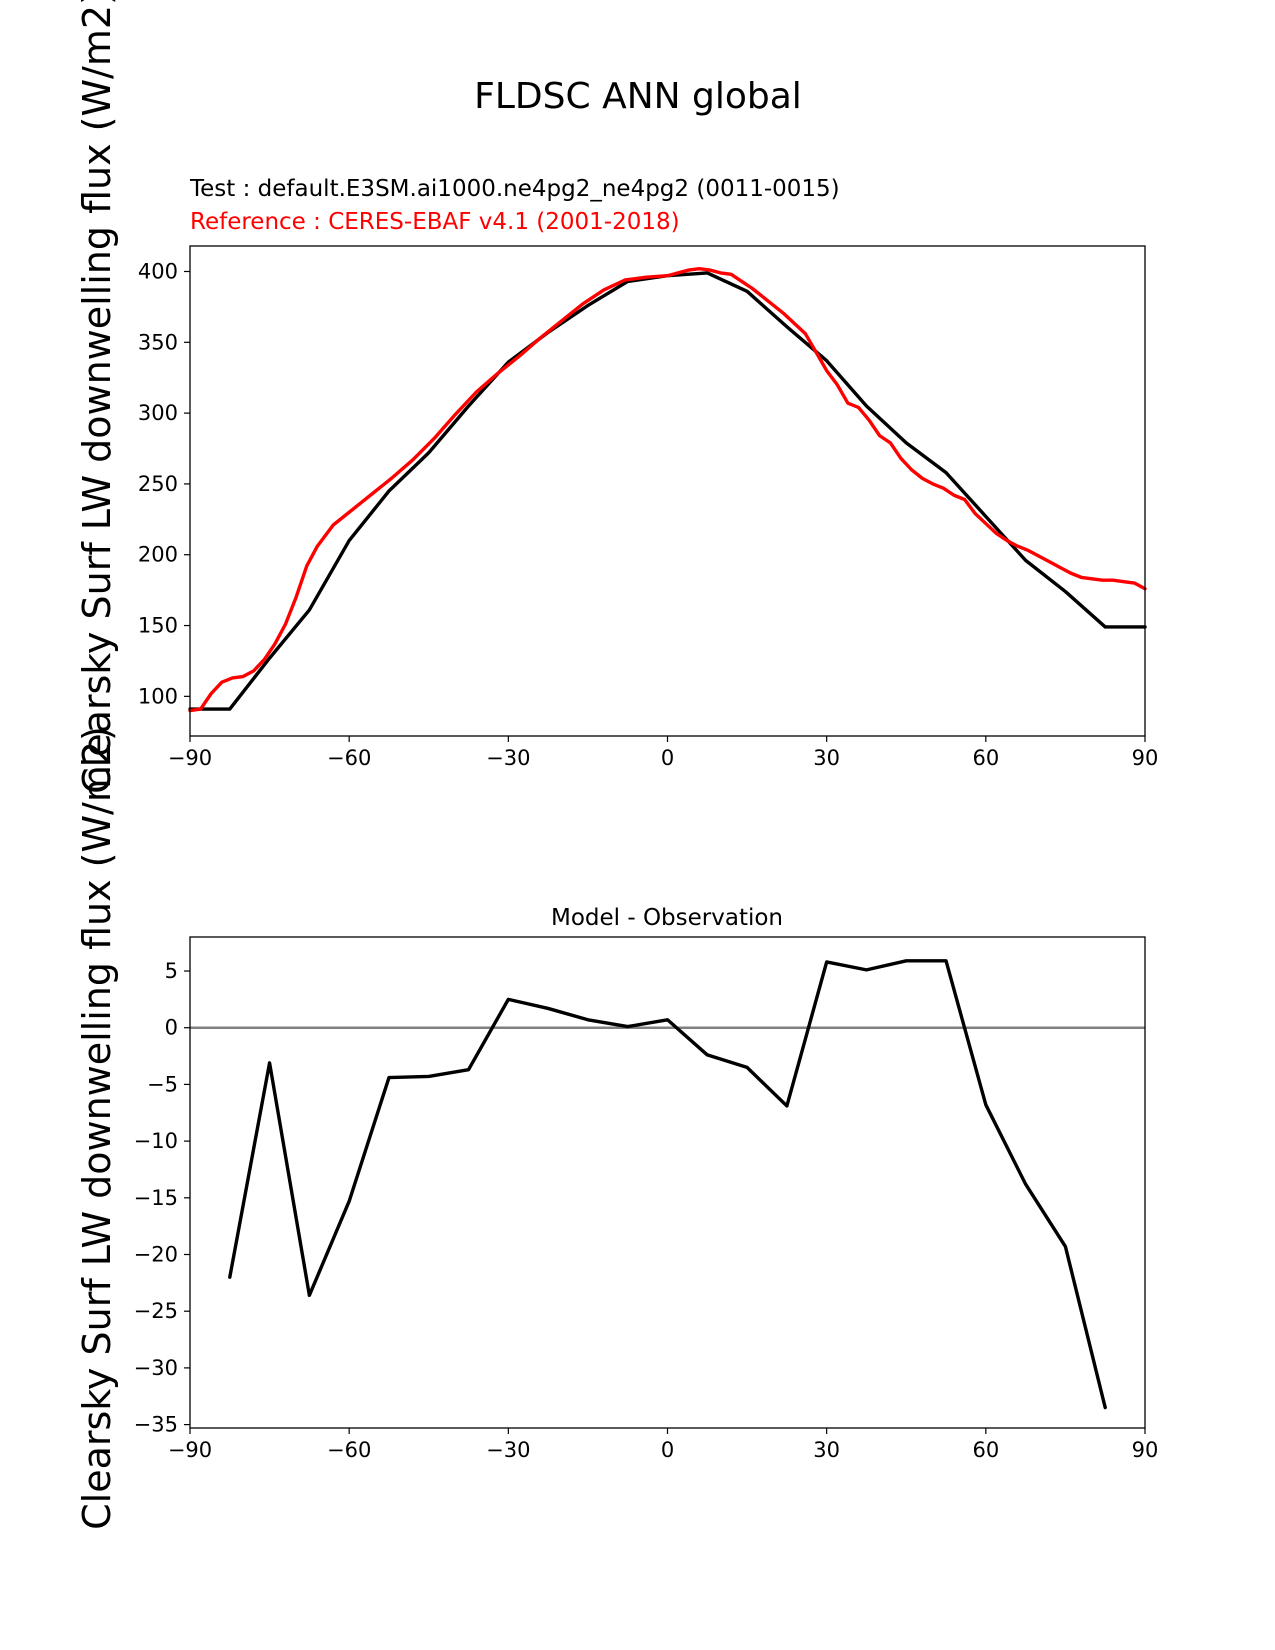  I want to click on reference-title: Reference : CERES-EBAF v4.1 (2001-2018), so click(435, 222).